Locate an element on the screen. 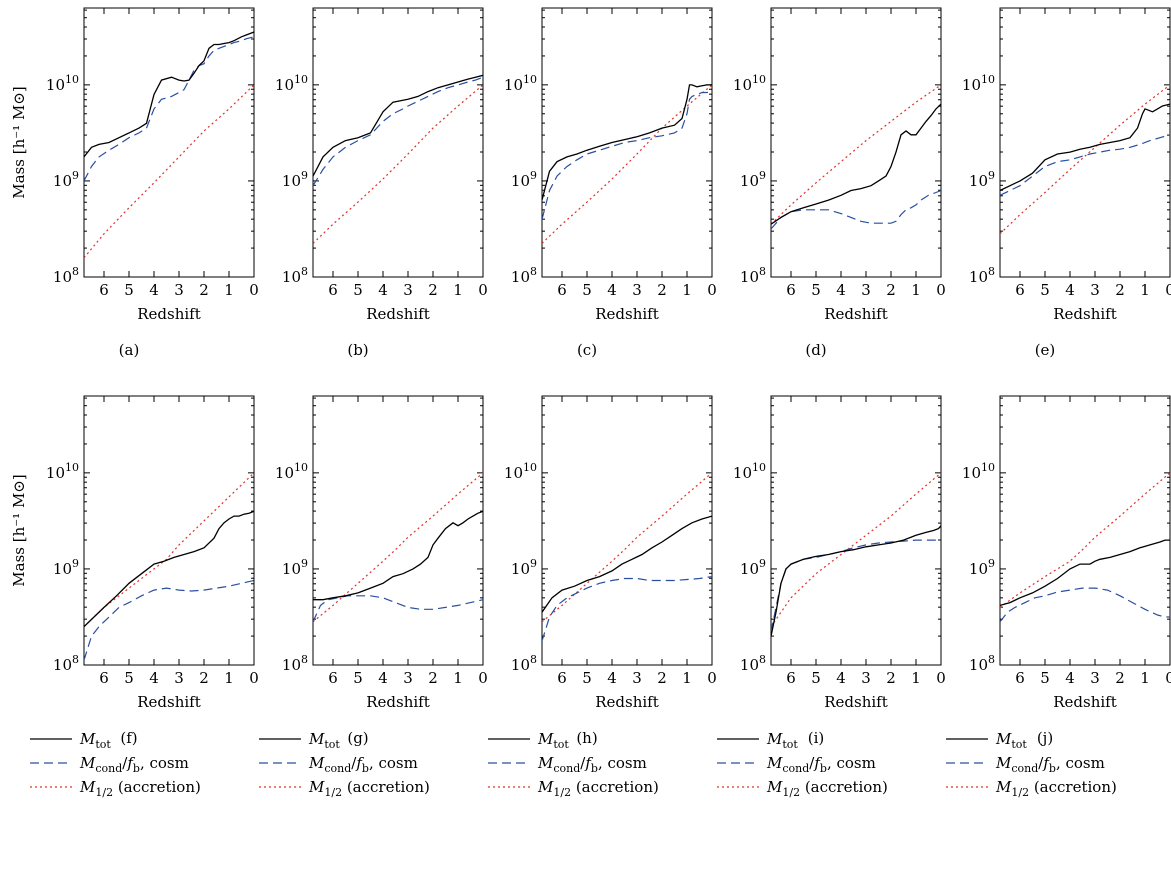 This screenshot has width=1171, height=869. panel-label: (d) is located at coordinates (815, 350).